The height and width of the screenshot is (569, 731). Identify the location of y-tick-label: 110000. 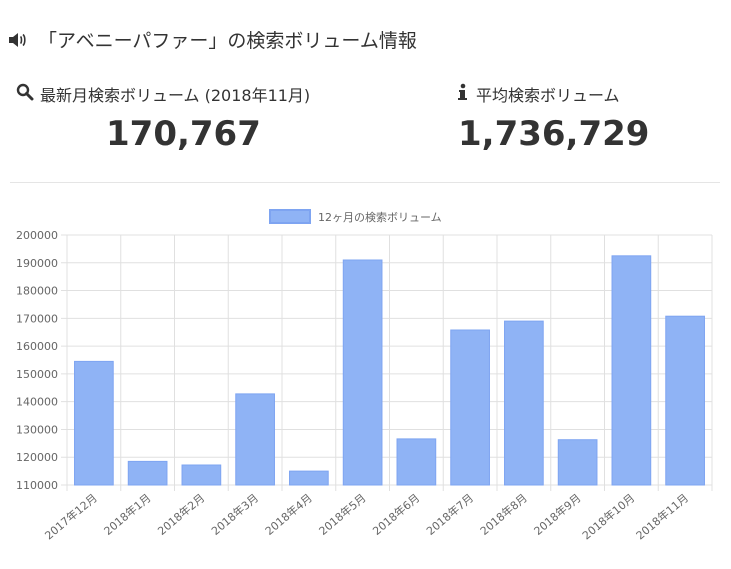
(37, 485).